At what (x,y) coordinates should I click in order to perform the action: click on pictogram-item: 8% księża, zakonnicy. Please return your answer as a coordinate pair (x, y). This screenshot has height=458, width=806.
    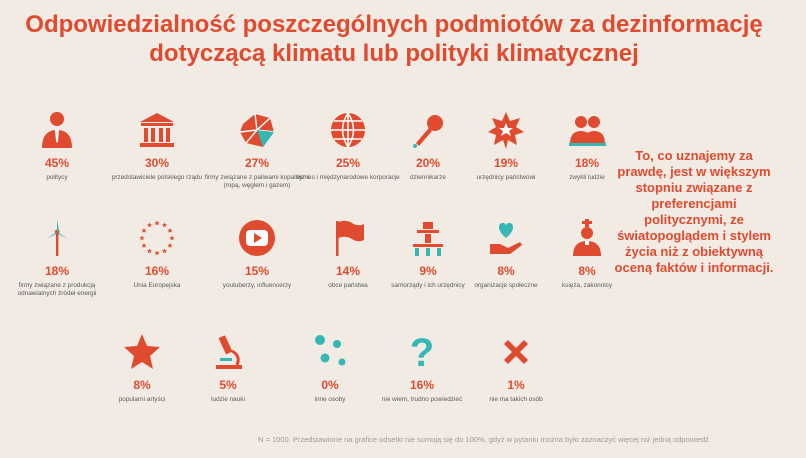
    Looking at the image, I should click on (587, 254).